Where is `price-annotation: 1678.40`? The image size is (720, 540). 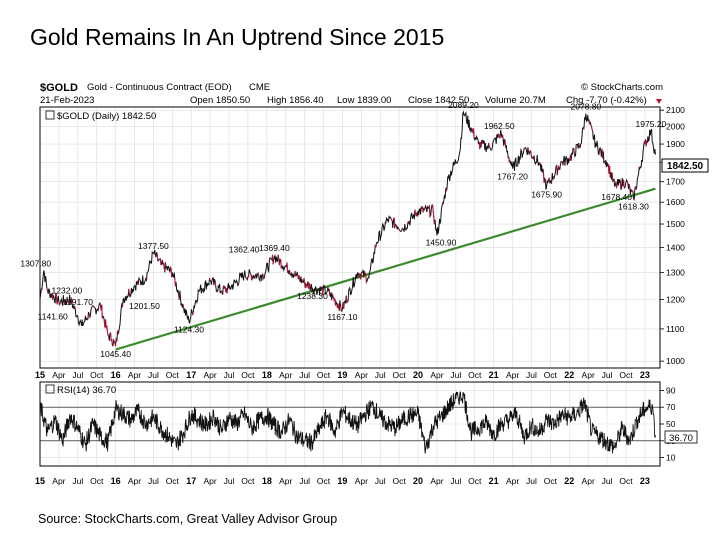
price-annotation: 1678.40 is located at coordinates (616, 197).